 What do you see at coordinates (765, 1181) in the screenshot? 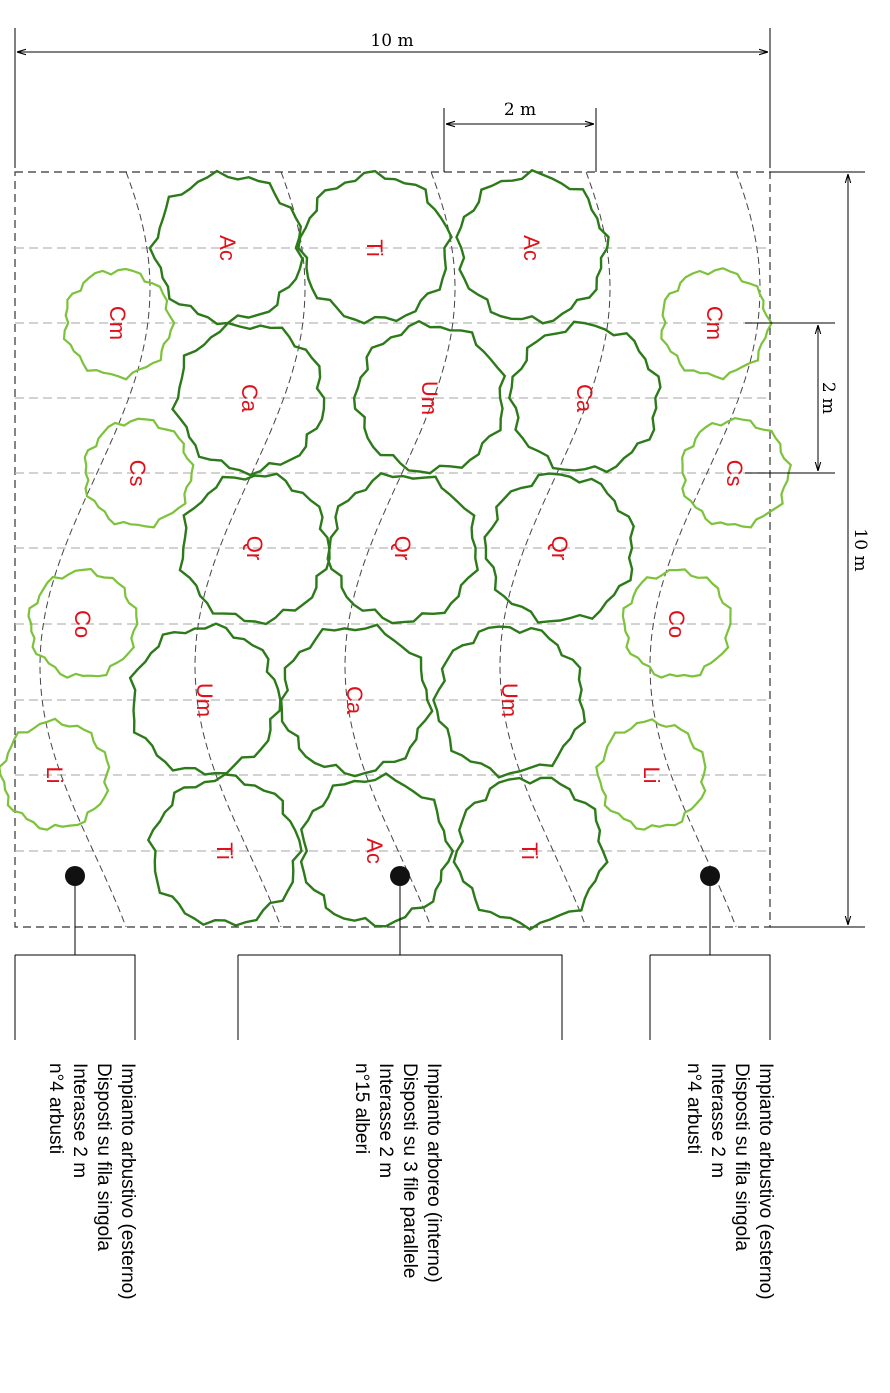
I see `legend-right-line-1: Impianto arbustivo (esterno)` at bounding box center [765, 1181].